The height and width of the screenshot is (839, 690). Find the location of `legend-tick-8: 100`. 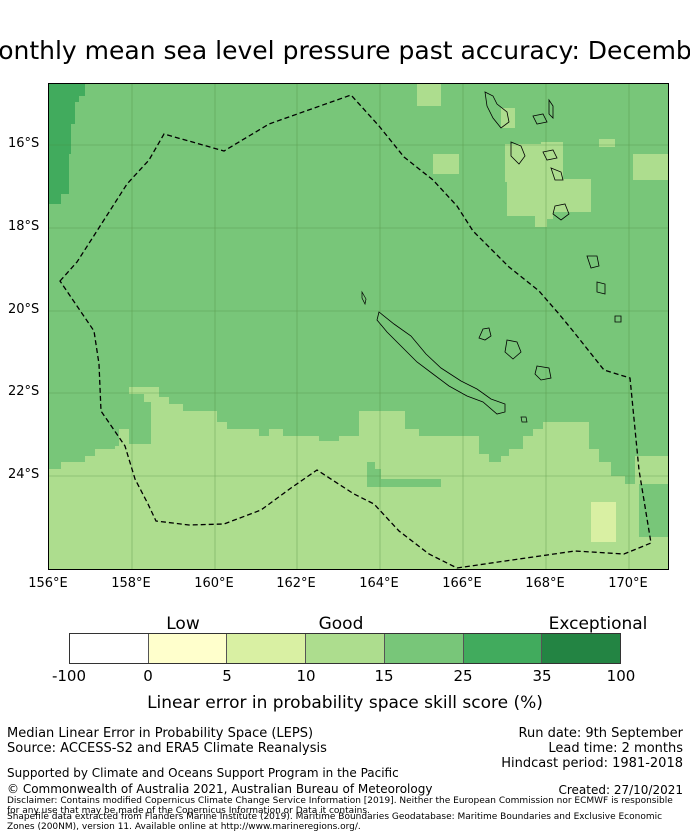

legend-tick-8: 100 is located at coordinates (621, 676).